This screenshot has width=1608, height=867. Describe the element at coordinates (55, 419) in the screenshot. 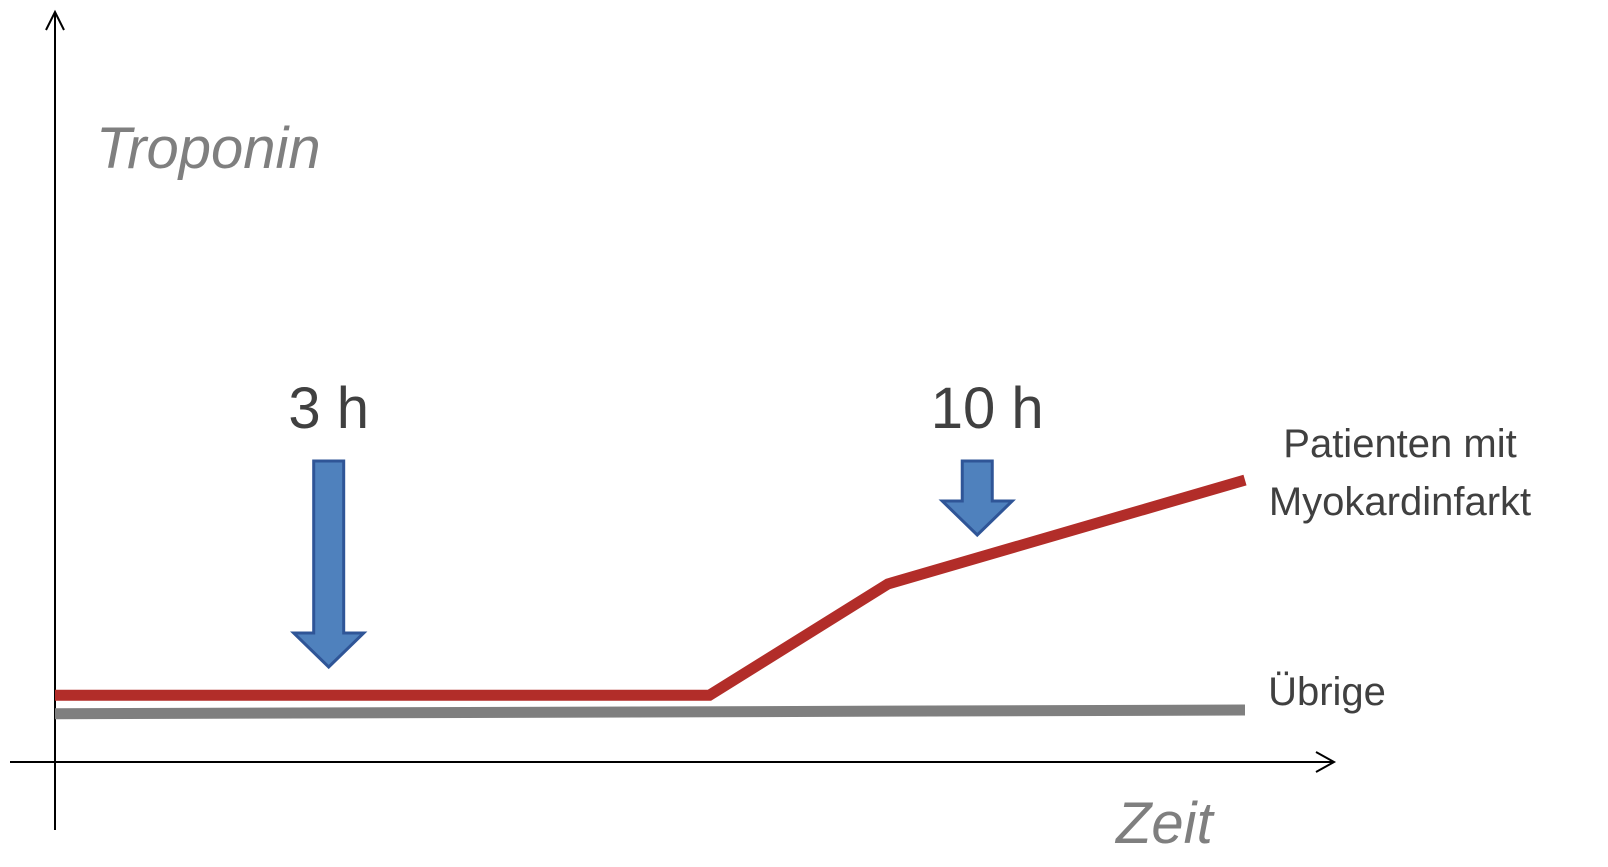

I see `y-axis` at that location.